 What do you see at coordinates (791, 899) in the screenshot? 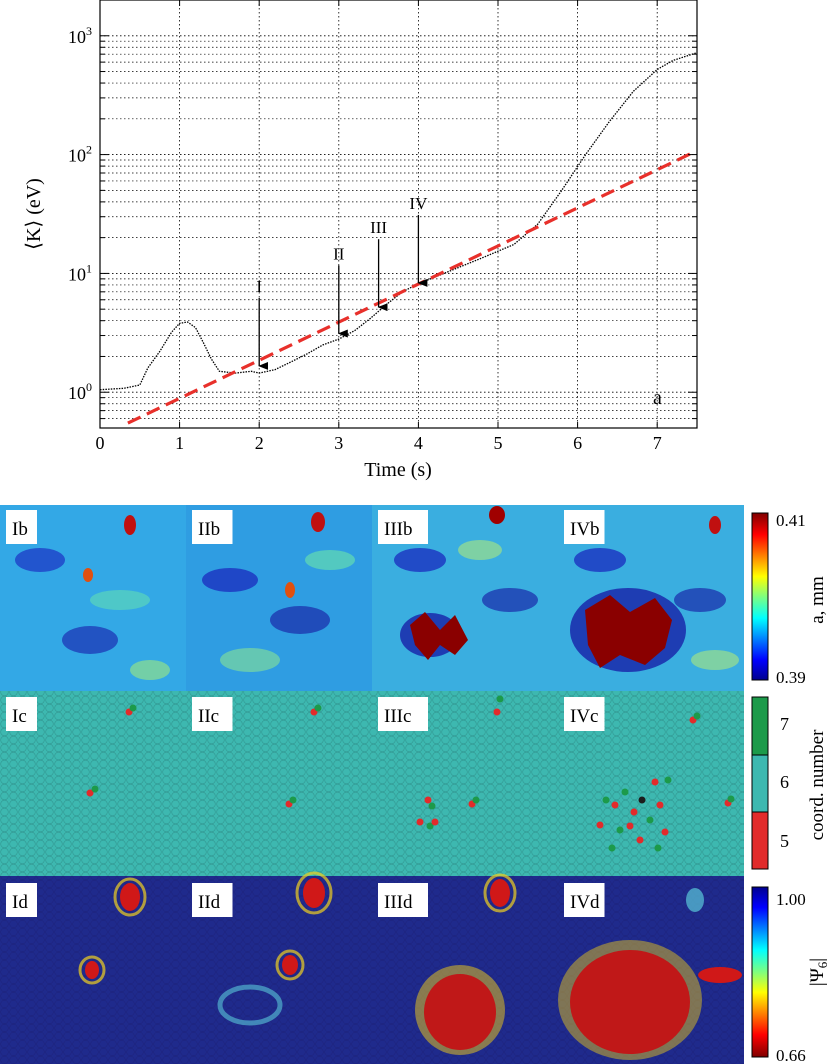
I see `colorbar-psi6-max: 1.00` at bounding box center [791, 899].